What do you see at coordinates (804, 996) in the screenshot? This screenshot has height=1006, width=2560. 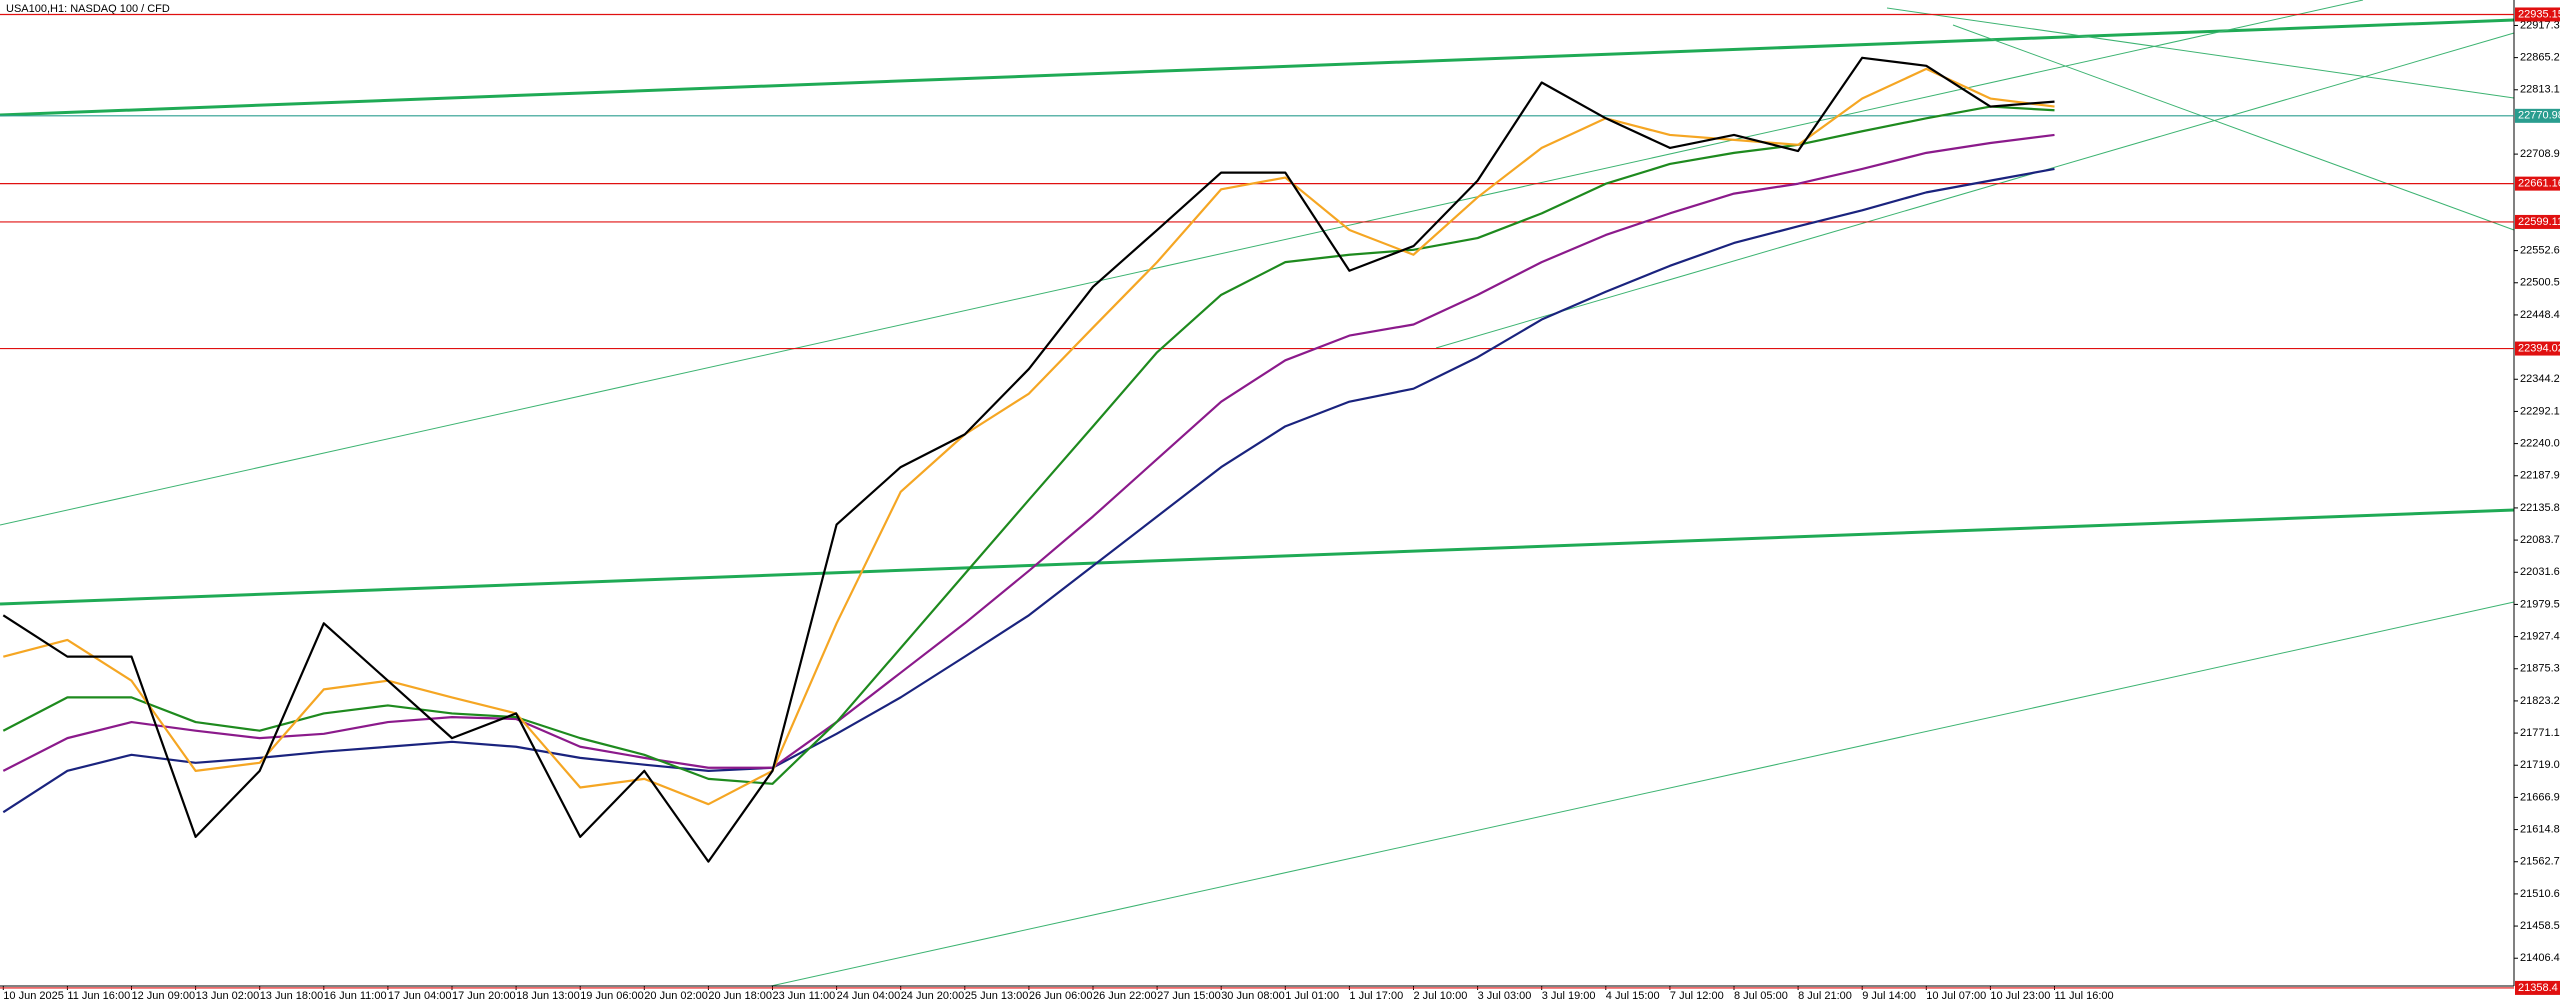 I see `x-tick-label: 23 Jun 11:00` at bounding box center [804, 996].